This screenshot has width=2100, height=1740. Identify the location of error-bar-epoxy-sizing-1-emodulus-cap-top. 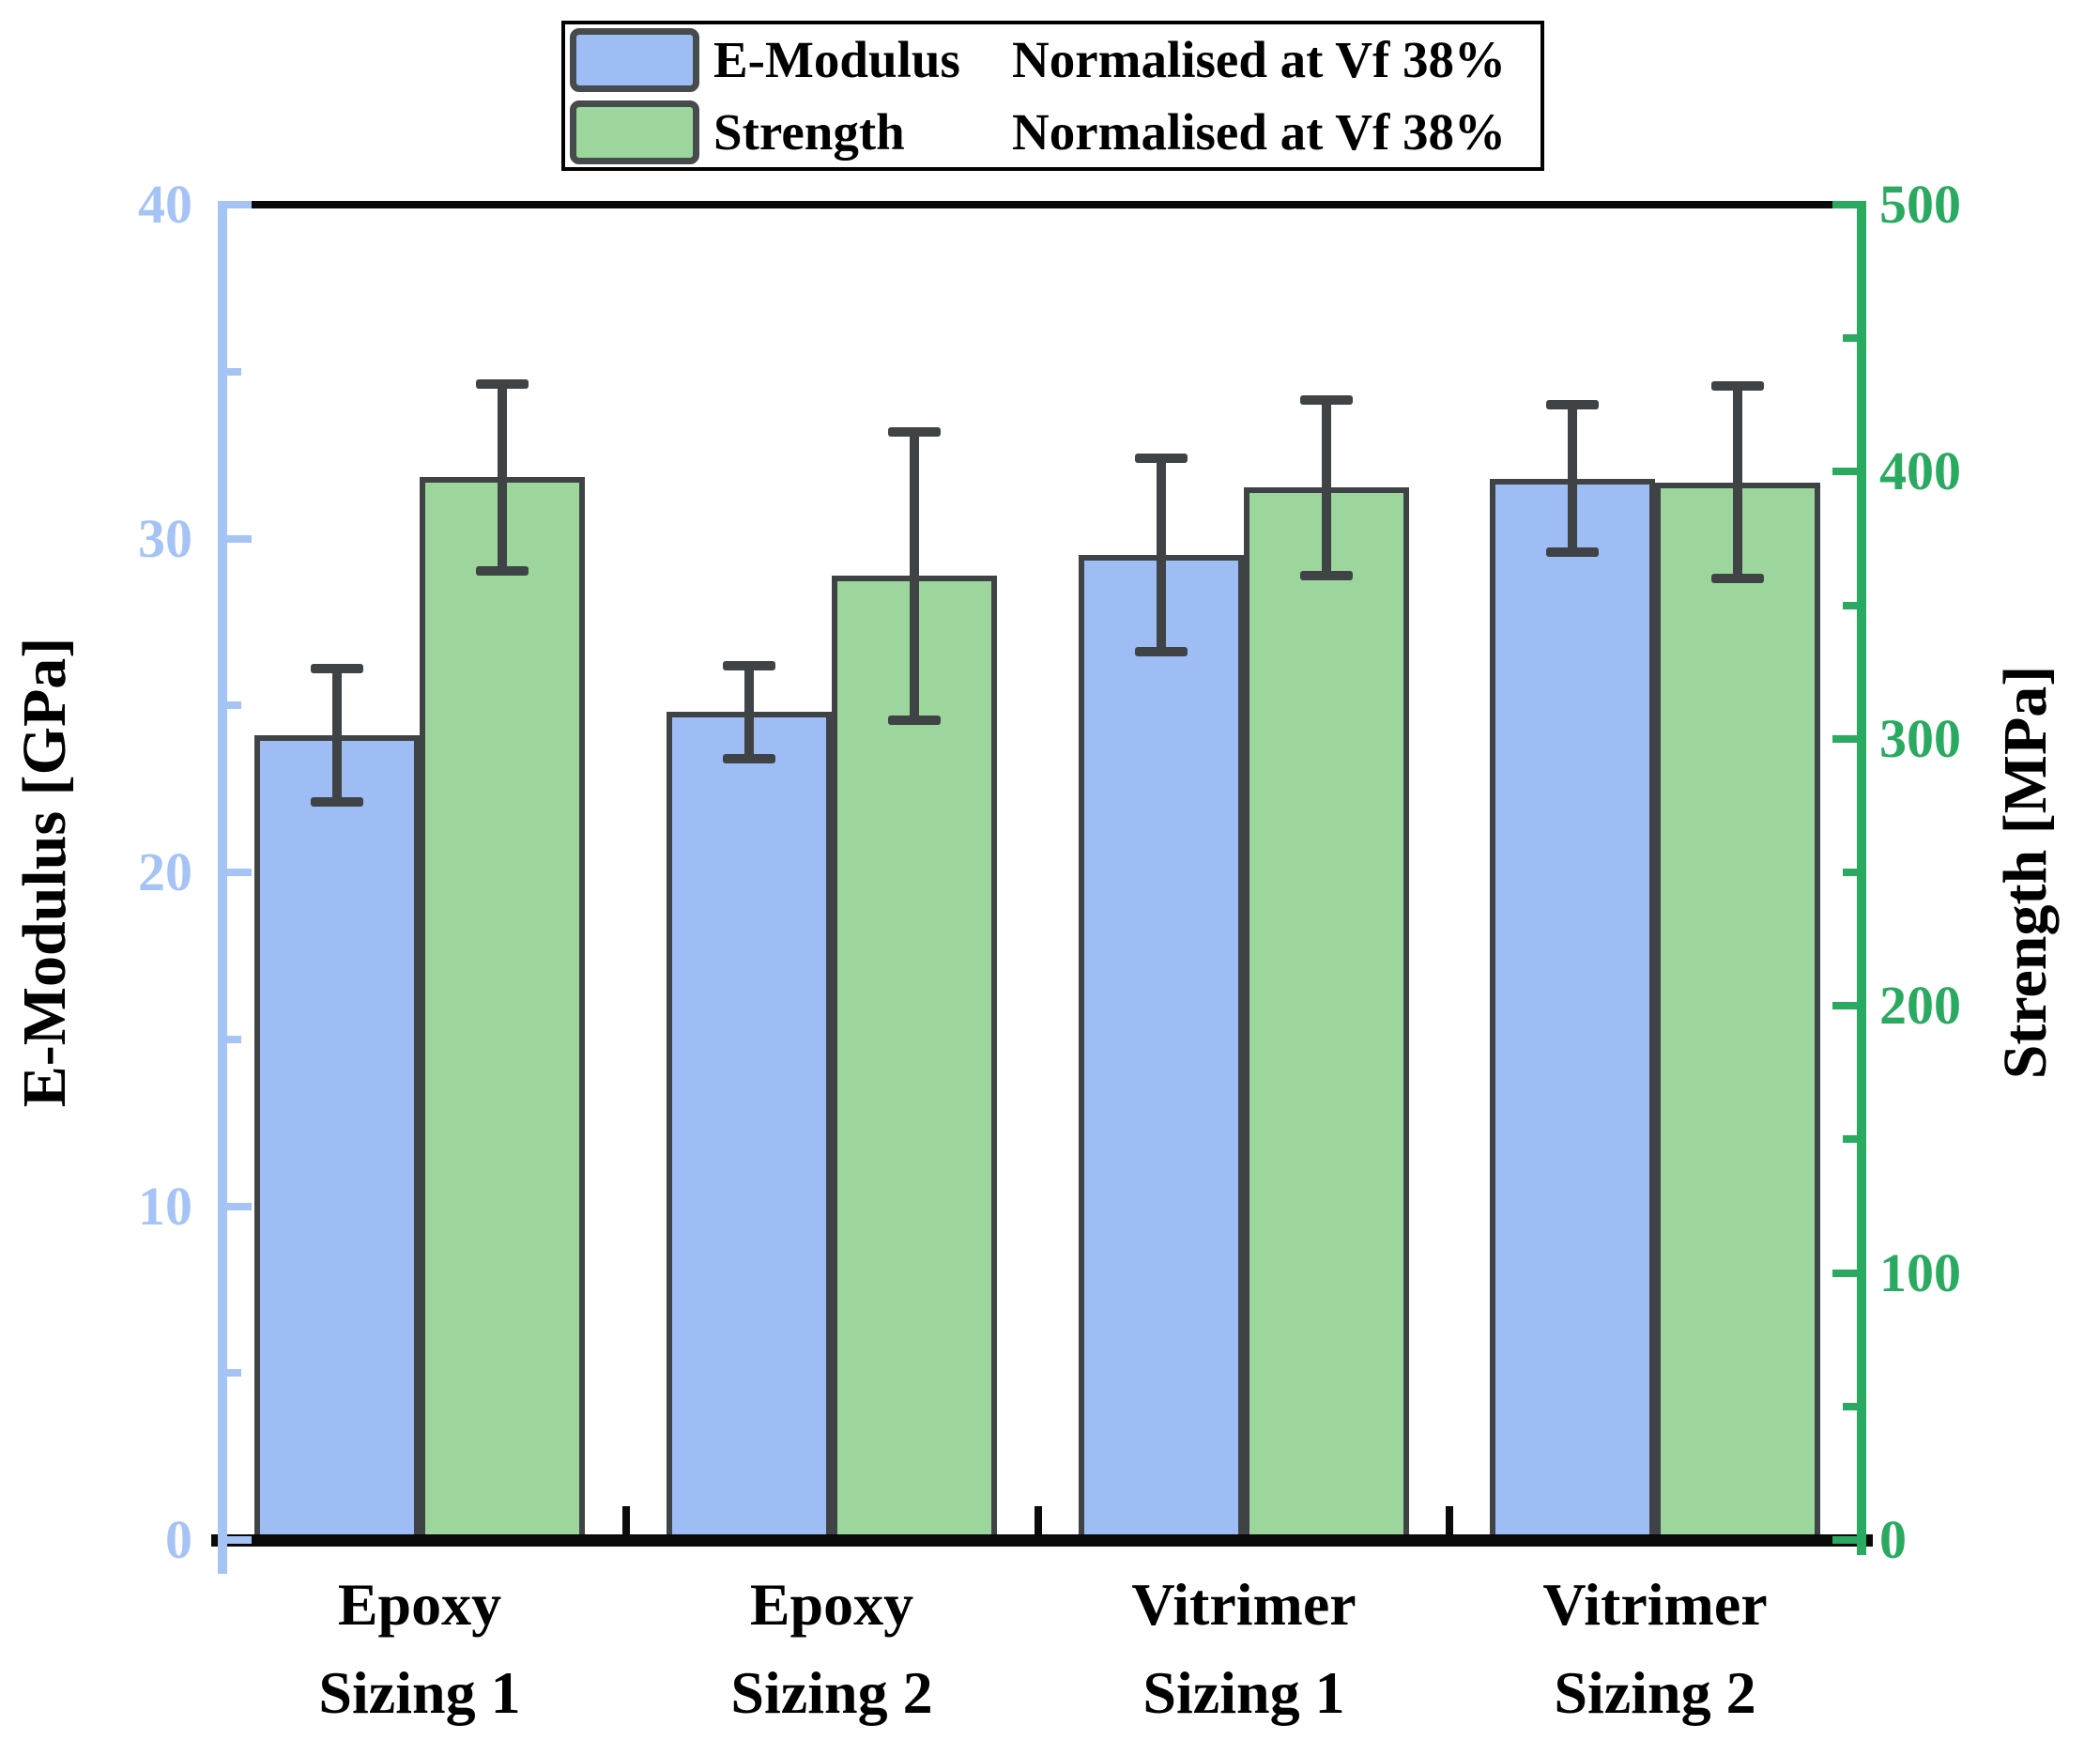
(337, 669).